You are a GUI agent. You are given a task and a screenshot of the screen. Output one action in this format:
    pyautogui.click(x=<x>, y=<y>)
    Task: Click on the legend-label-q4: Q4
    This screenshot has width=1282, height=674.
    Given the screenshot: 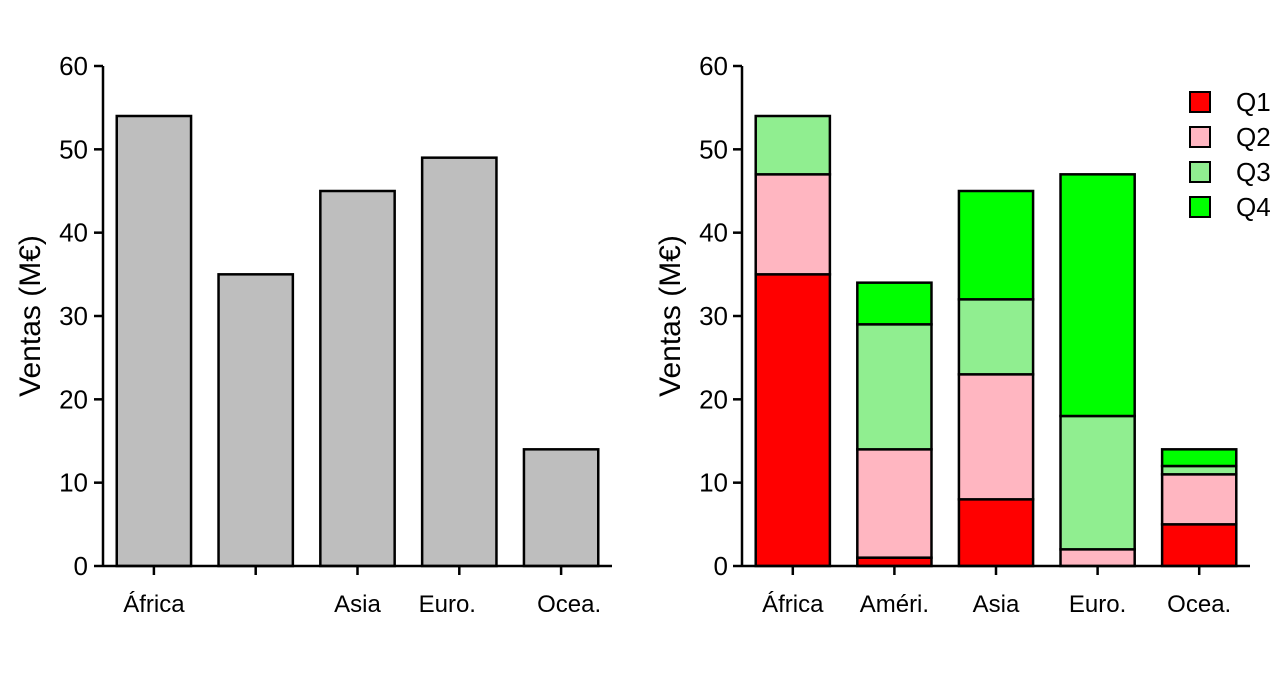 What is the action you would take?
    pyautogui.click(x=1253, y=207)
    